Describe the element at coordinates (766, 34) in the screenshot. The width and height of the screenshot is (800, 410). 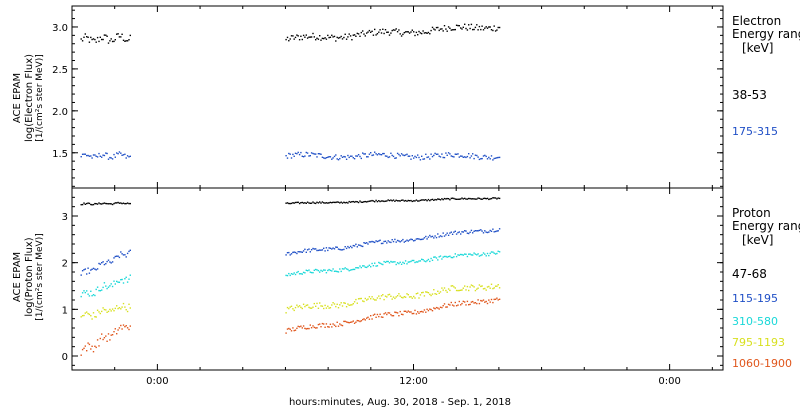
I see `electron-legend-title-2: Energy range` at that location.